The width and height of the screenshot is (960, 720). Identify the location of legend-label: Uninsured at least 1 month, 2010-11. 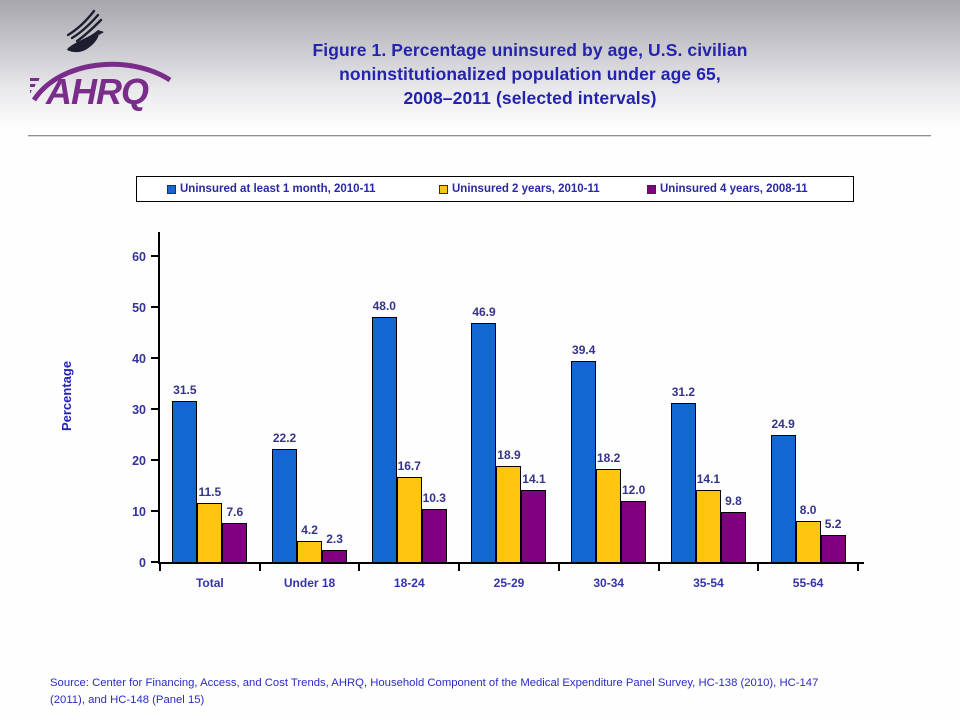
(278, 189).